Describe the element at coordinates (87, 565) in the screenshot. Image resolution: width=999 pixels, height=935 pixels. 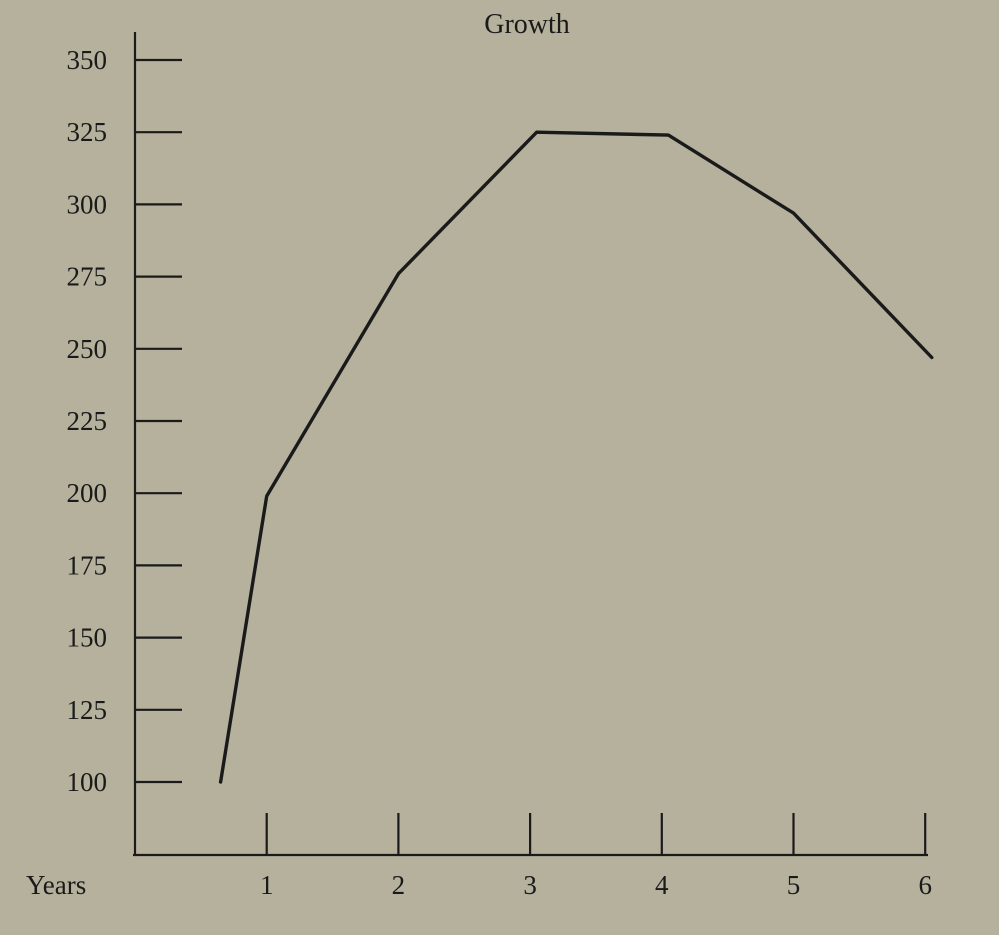
I see `y-tick-label: 175` at that location.